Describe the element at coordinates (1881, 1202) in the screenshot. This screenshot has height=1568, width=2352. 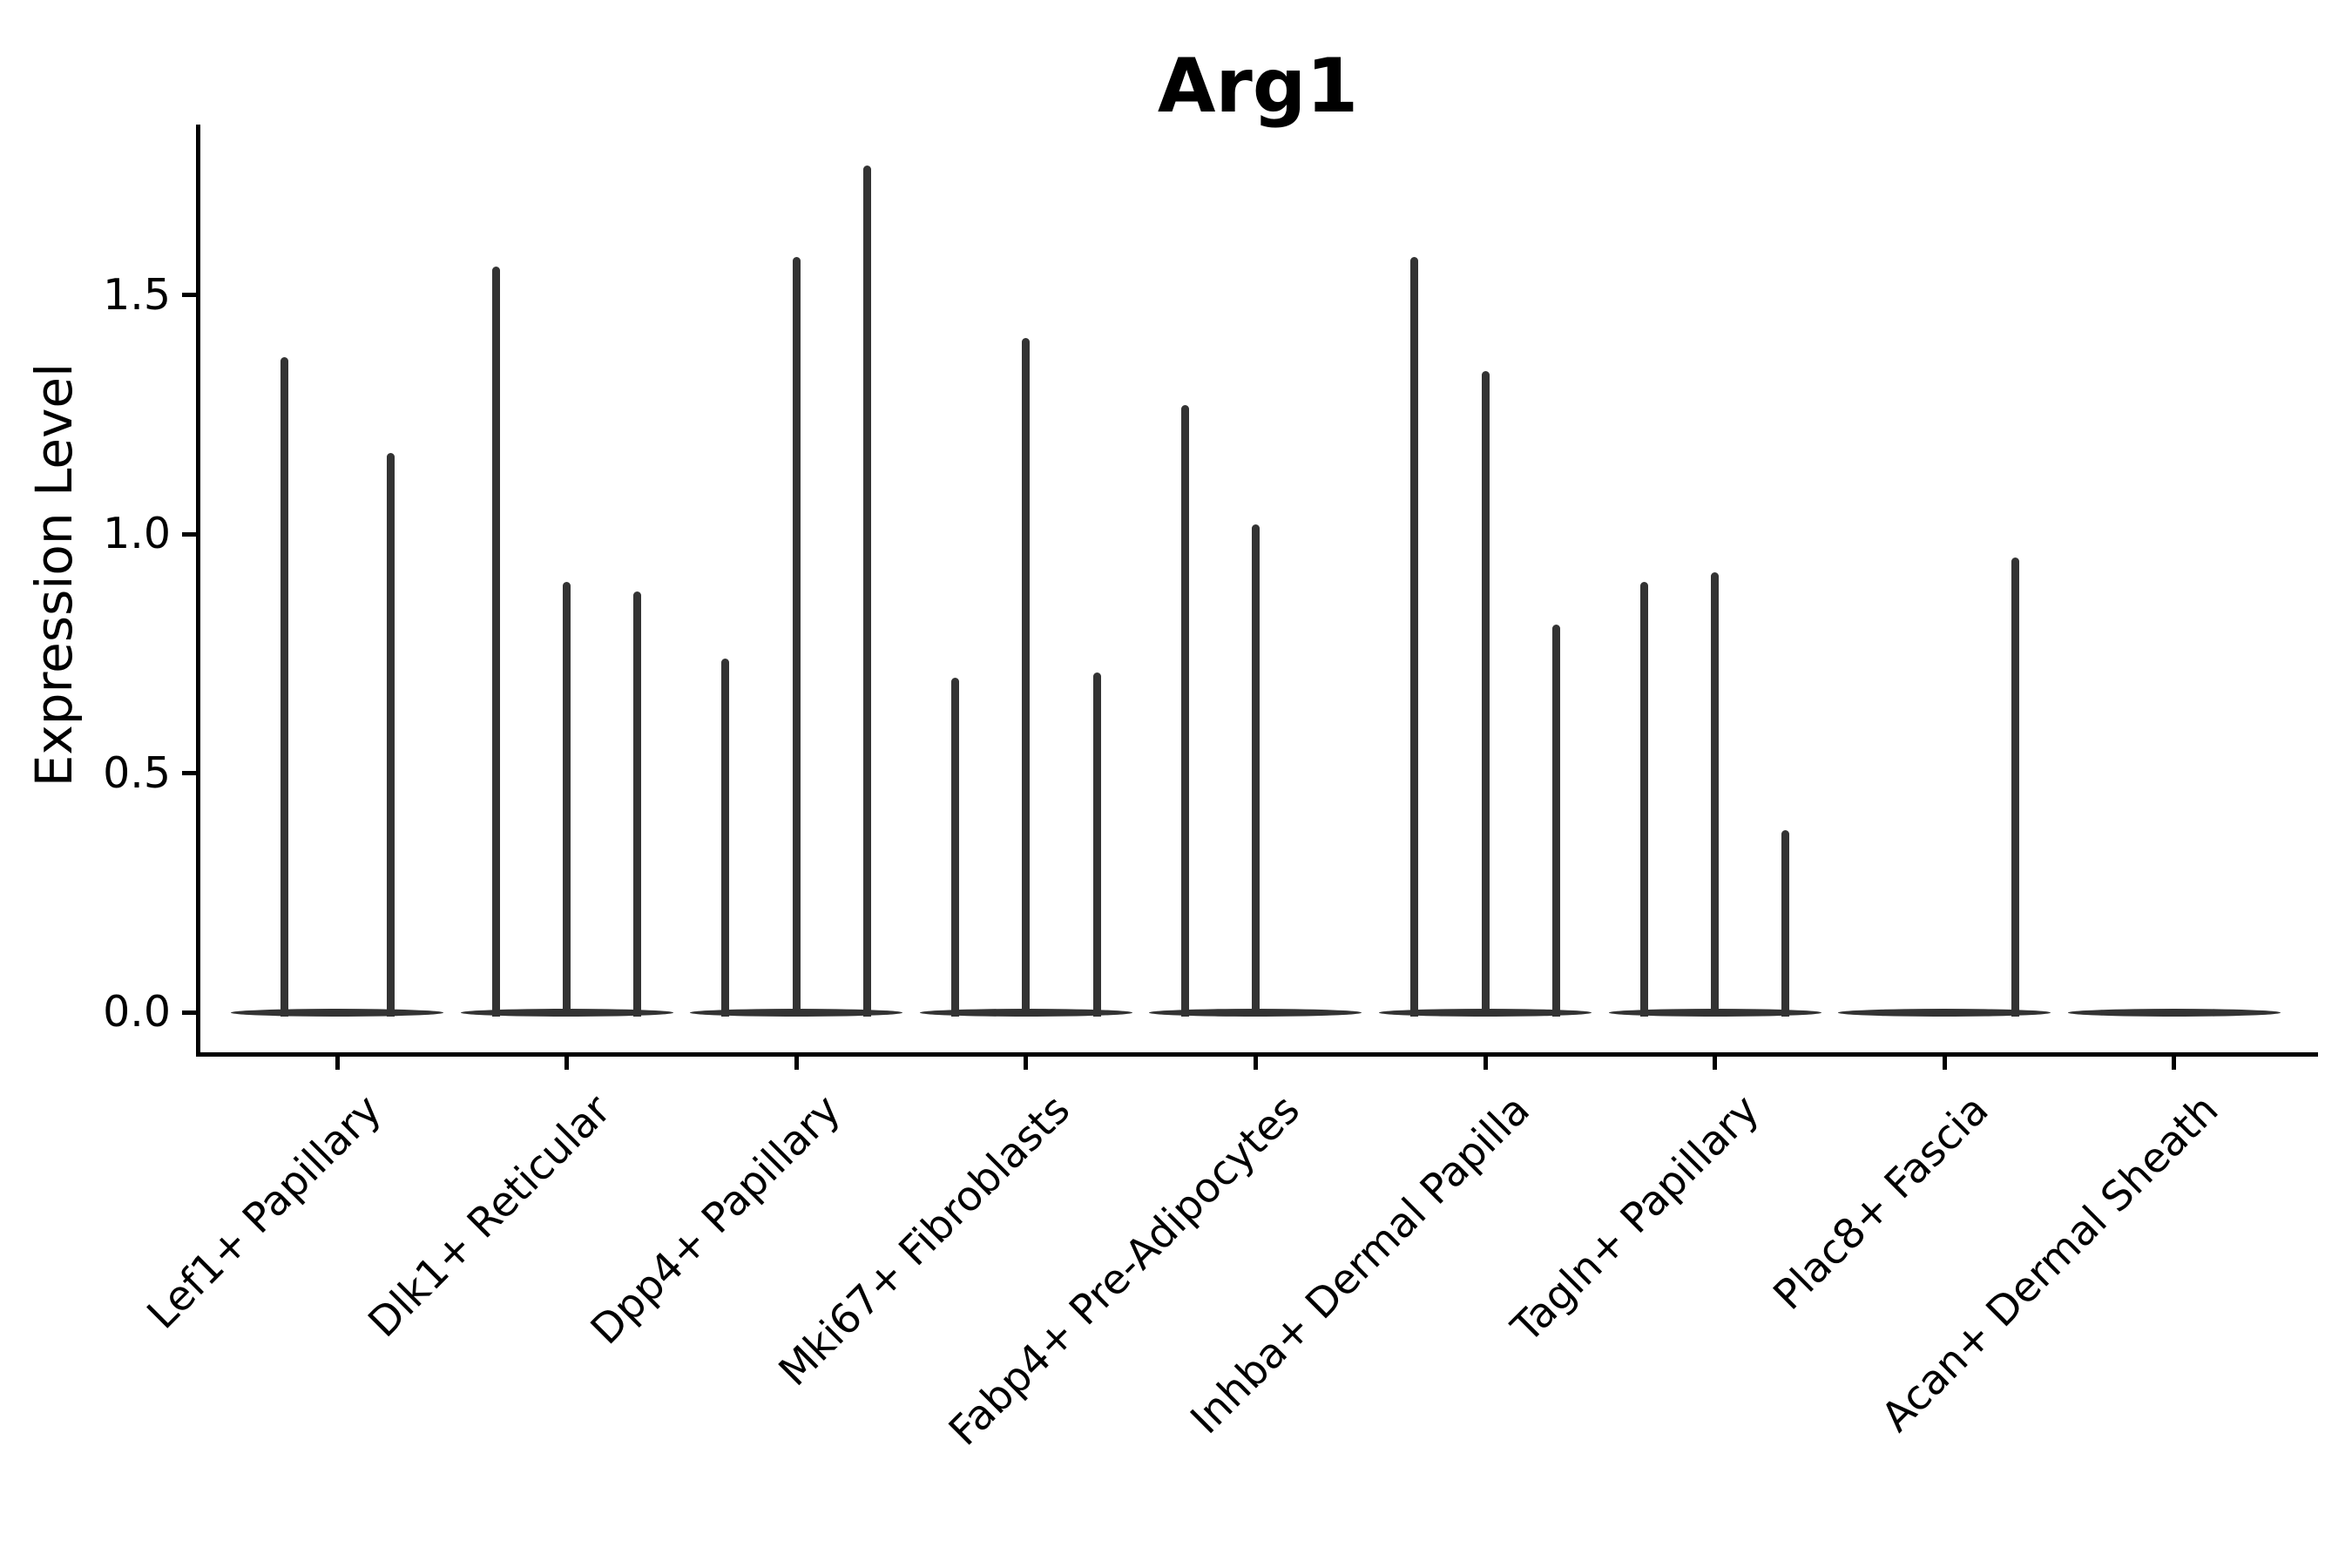
I see `x-tick-label: Plac8+ Fascia` at that location.